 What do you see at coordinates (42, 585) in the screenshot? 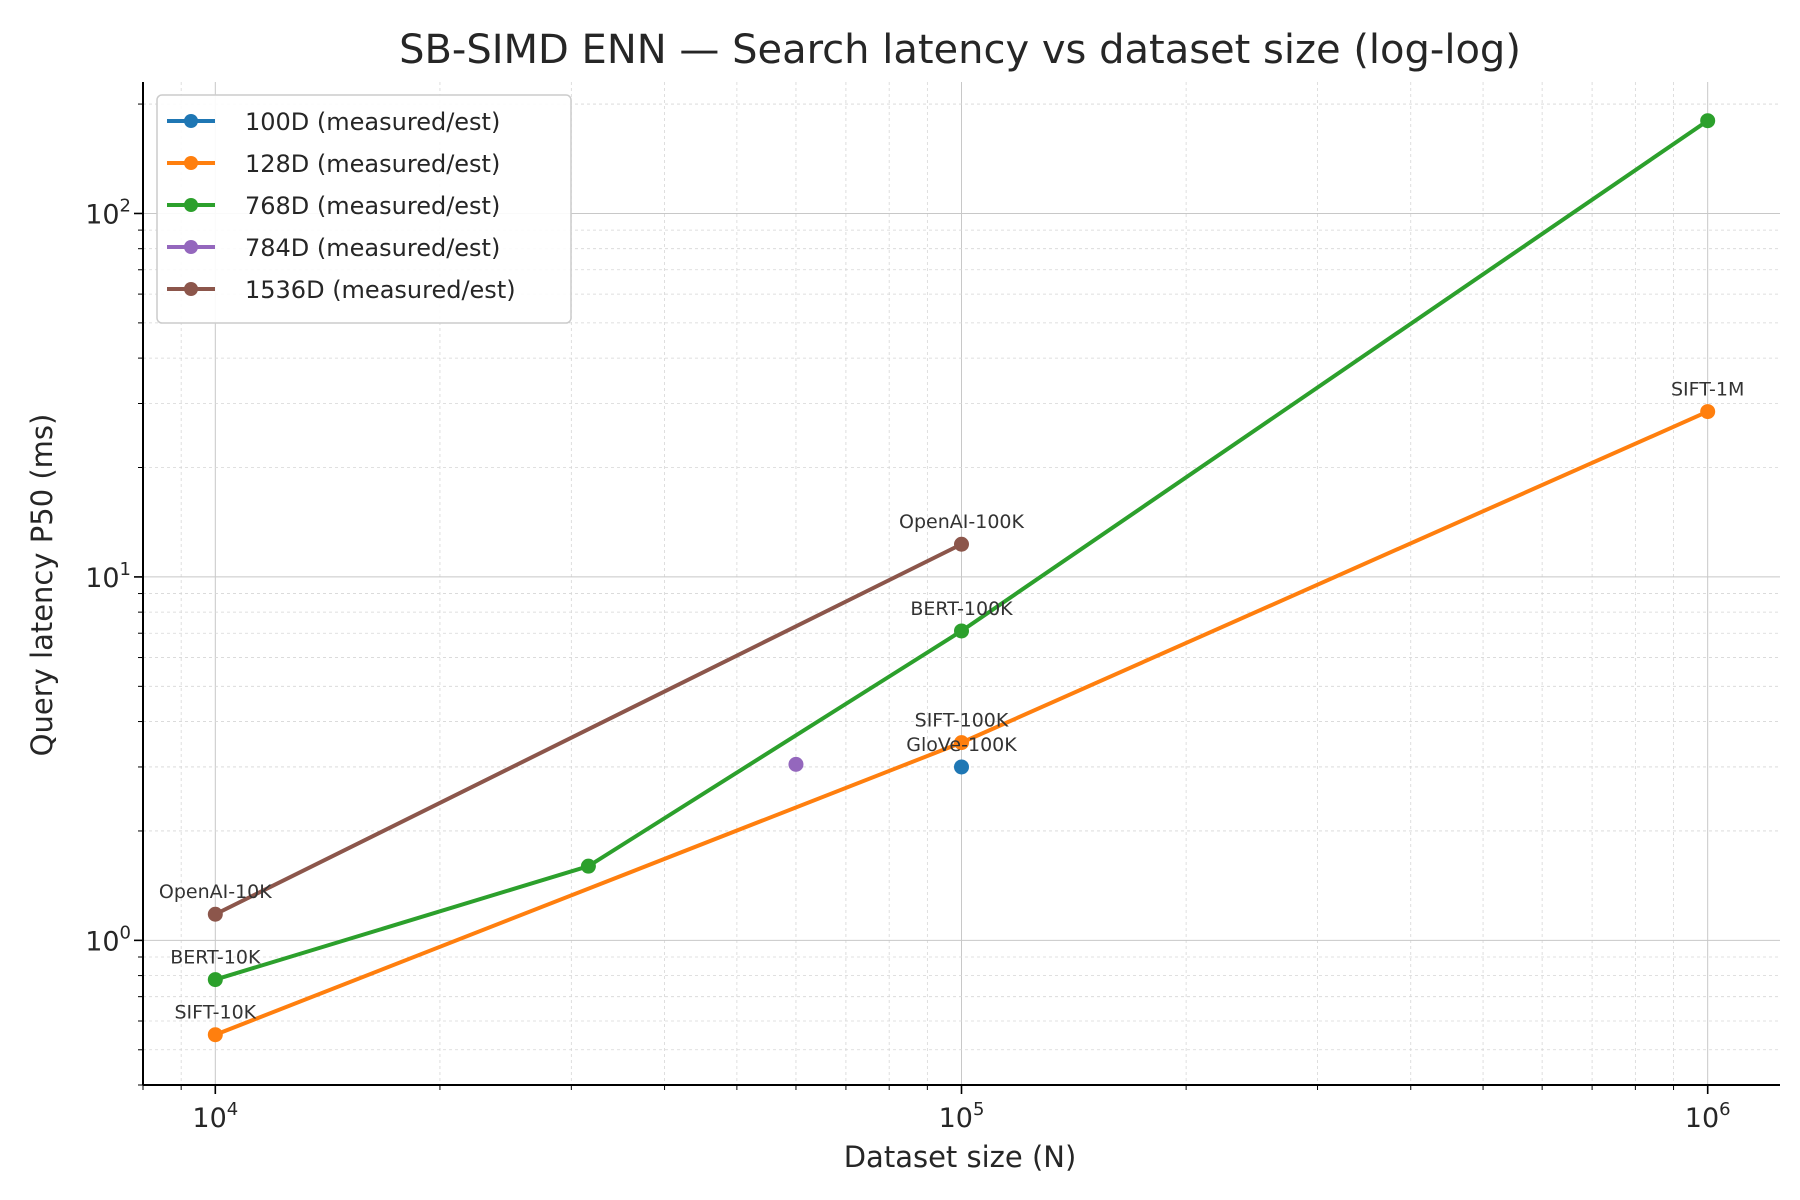
I see `y-axis-label: Query latency P50 (ms)` at bounding box center [42, 585].